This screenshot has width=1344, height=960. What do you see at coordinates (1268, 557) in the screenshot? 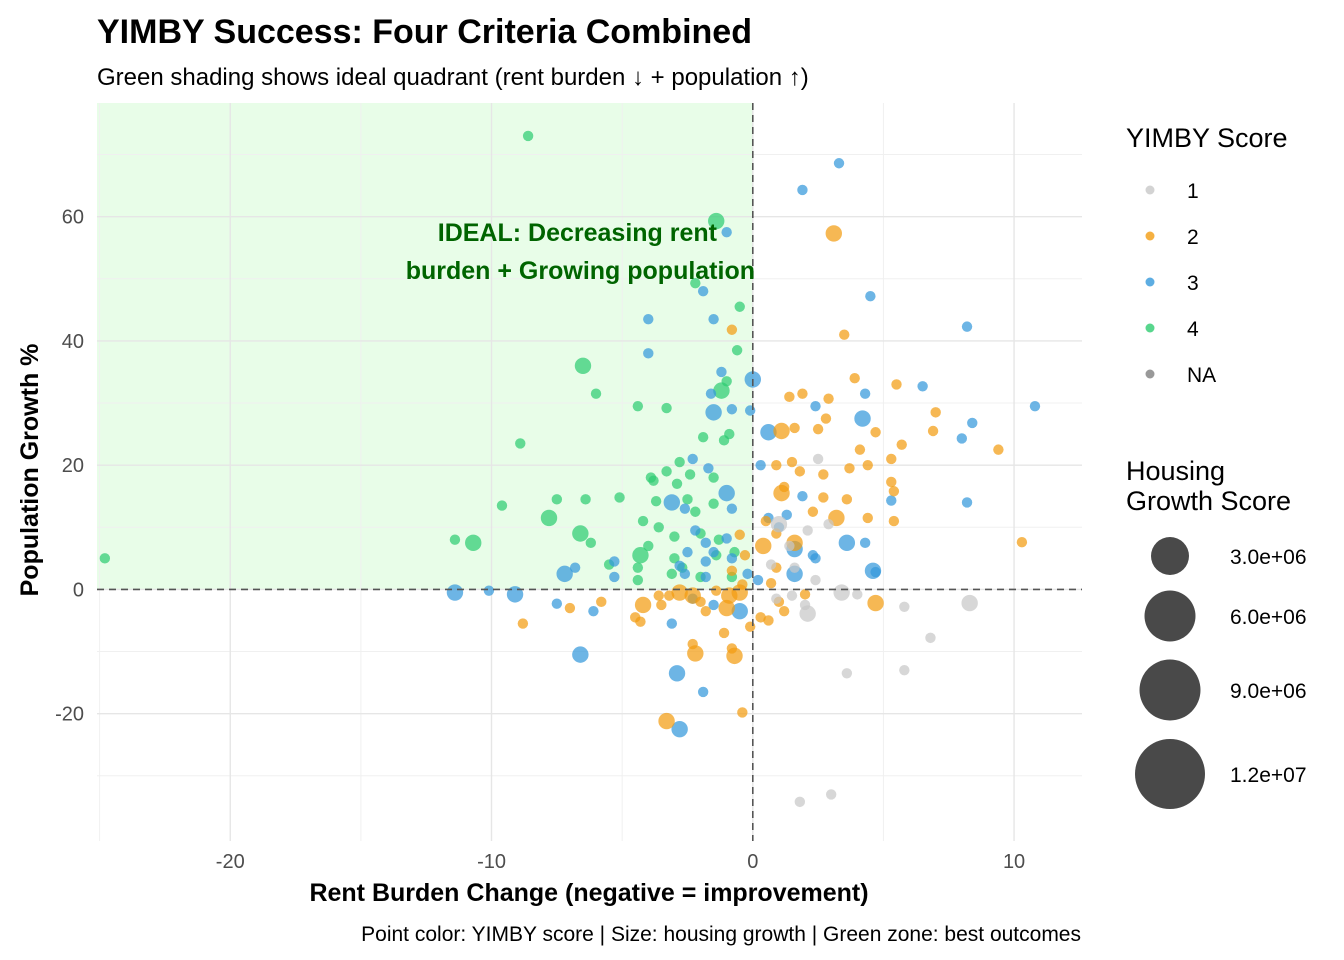
I see `size-legend-label: 3.0e+06` at bounding box center [1268, 557].